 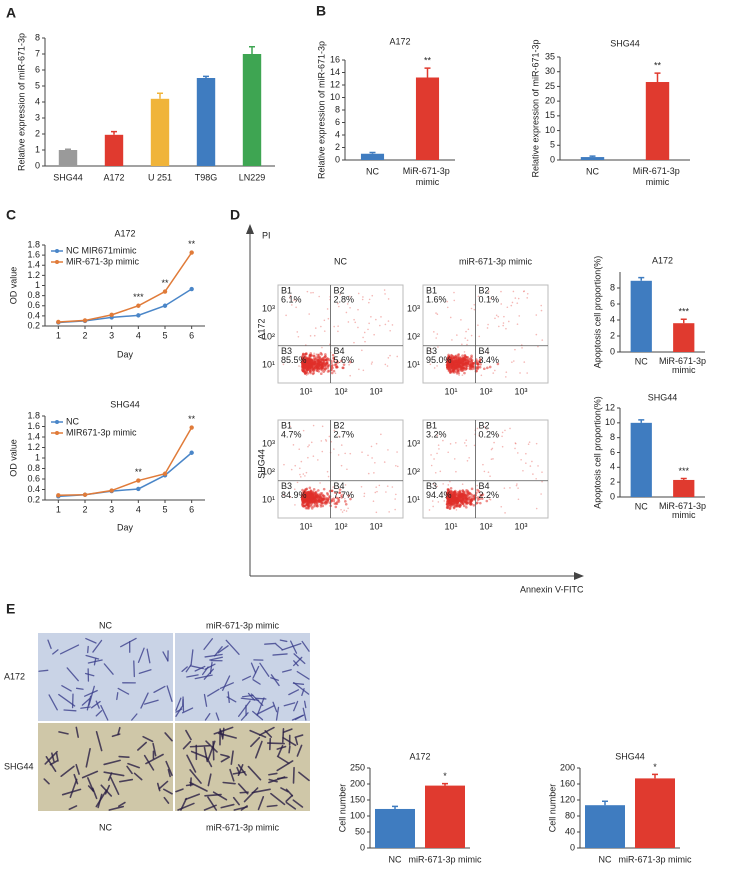 I want to click on y-tick-label: 150, so click(x=357, y=799).